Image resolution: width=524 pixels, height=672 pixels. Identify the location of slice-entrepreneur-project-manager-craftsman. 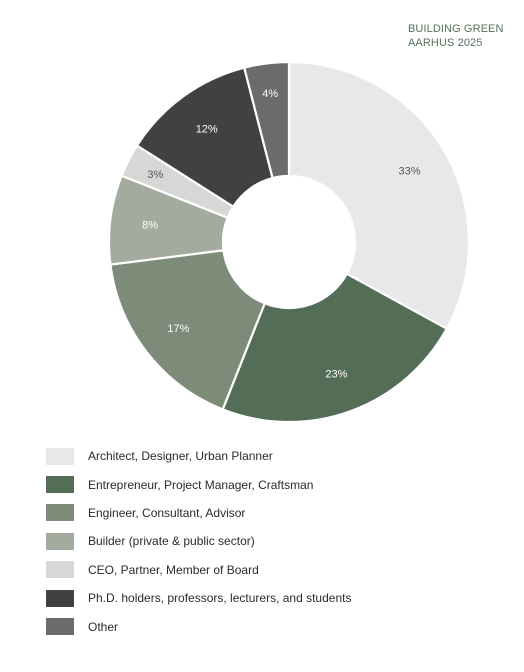
(334, 348).